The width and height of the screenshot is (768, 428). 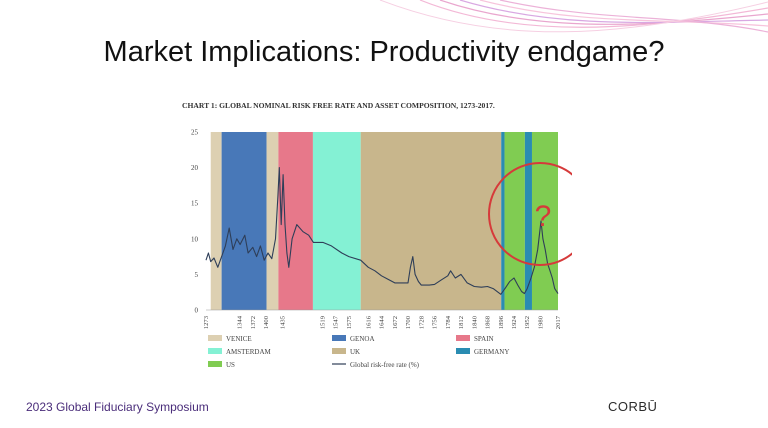 I want to click on legend-swatch-genoa, so click(x=339, y=338).